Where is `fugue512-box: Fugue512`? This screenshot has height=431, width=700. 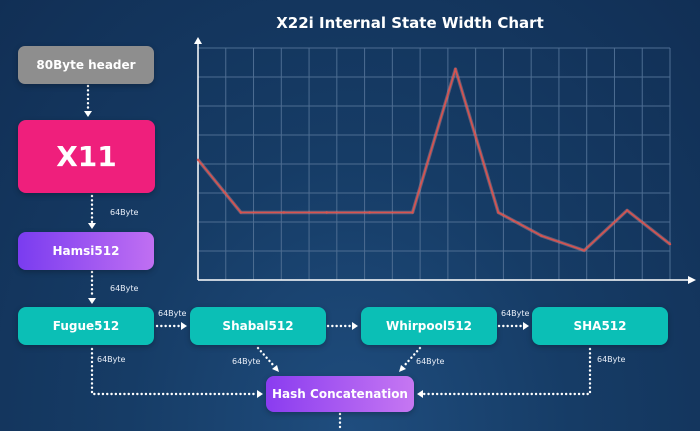
fugue512-box: Fugue512 is located at coordinates (86, 326).